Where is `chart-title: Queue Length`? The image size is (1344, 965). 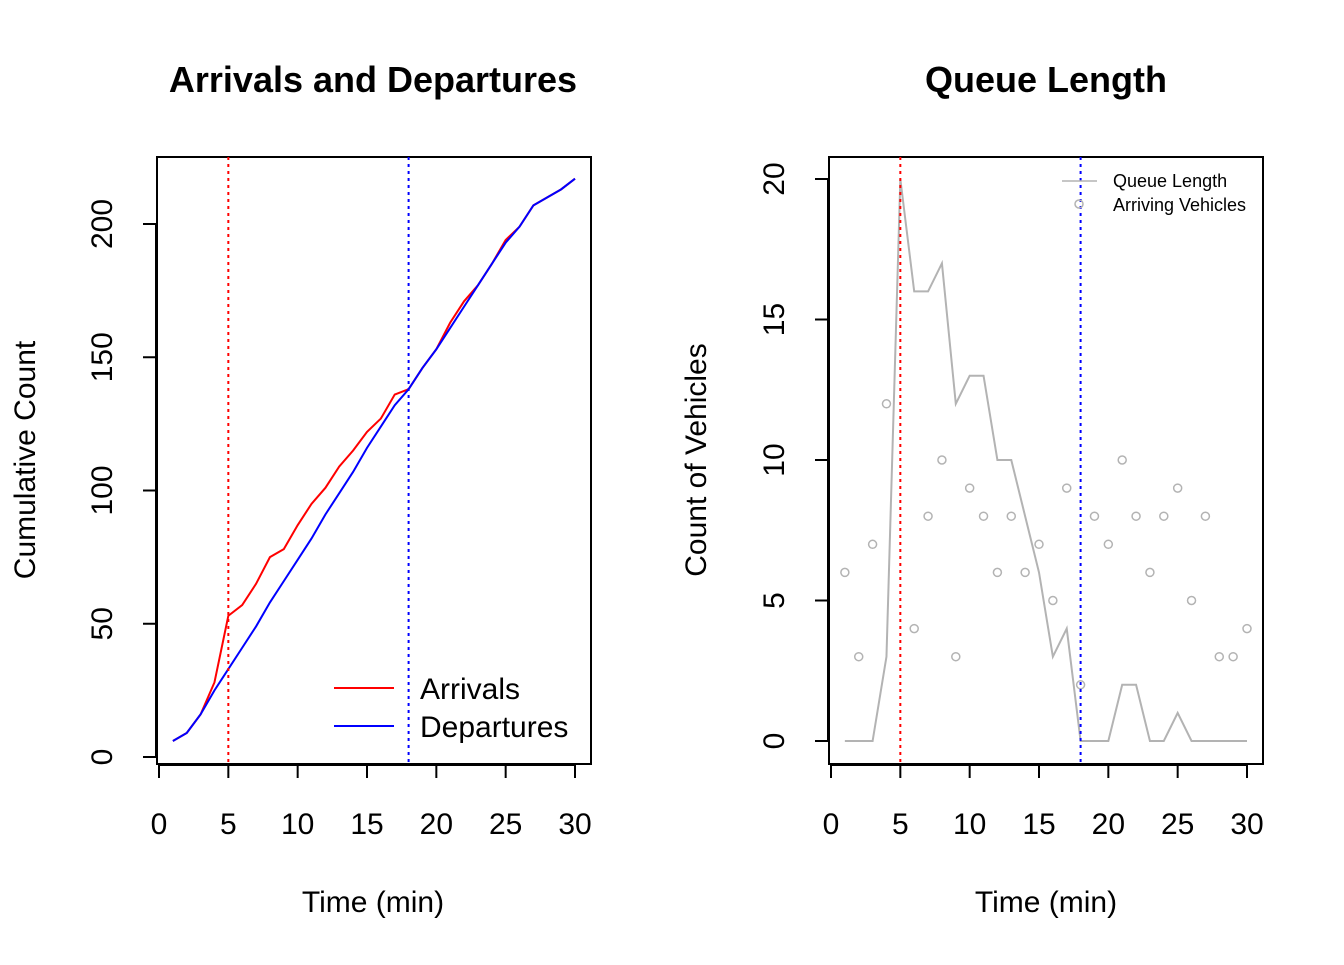
chart-title: Queue Length is located at coordinates (1046, 79).